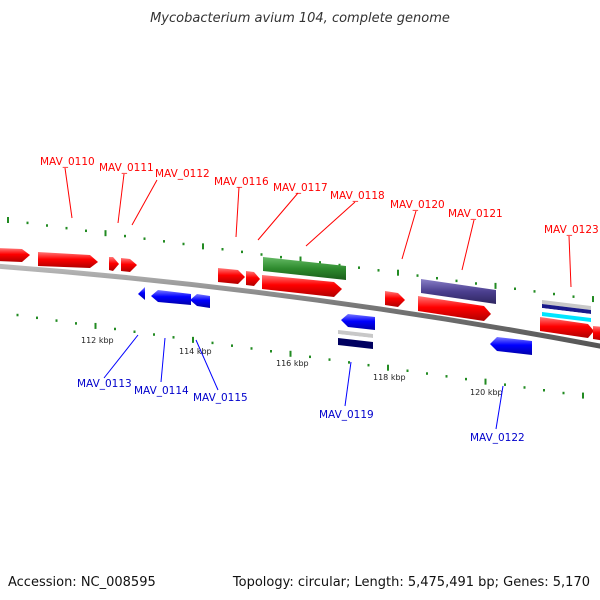  I want to click on forward-strand-ticks, so click(300, 260).